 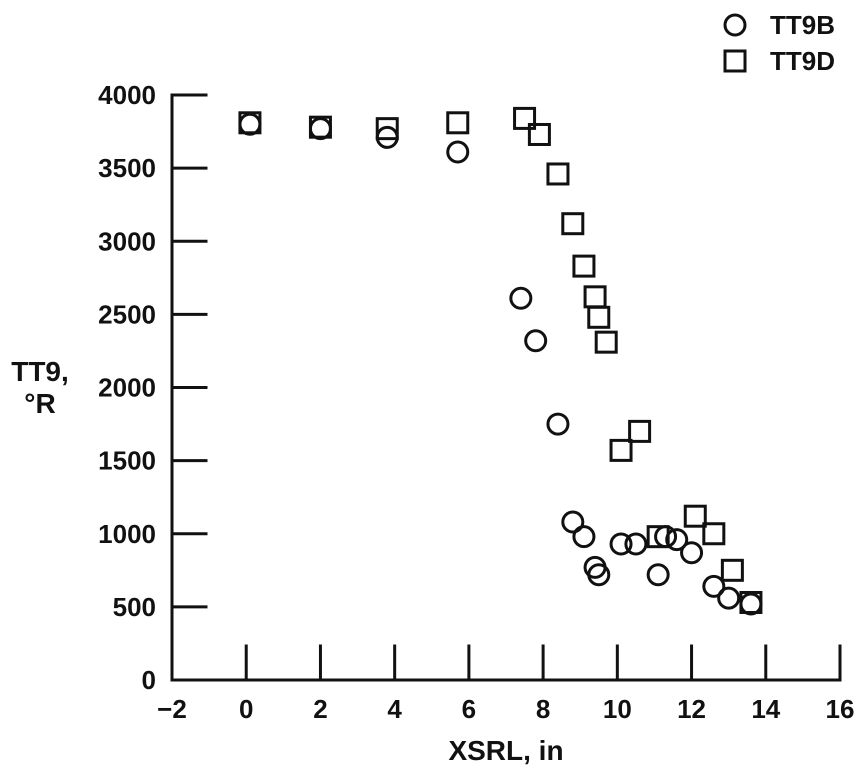 I want to click on x-axis-title: XSRL, in, so click(x=505, y=750).